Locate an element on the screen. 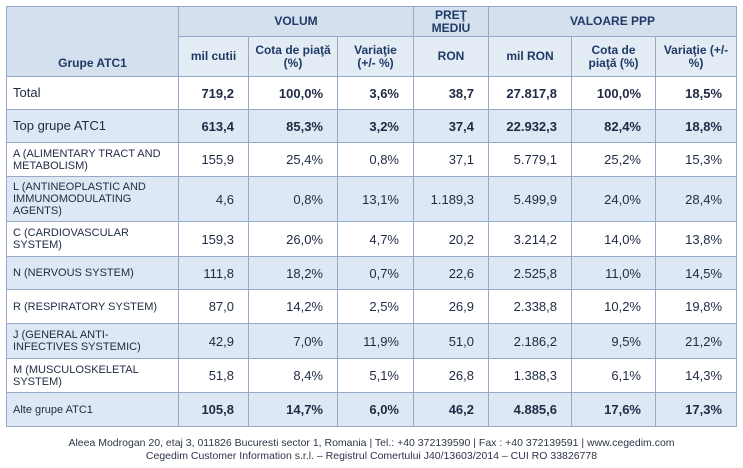 Image resolution: width=743 pixels, height=468 pixels. row-value: 18,5% is located at coordinates (696, 93).